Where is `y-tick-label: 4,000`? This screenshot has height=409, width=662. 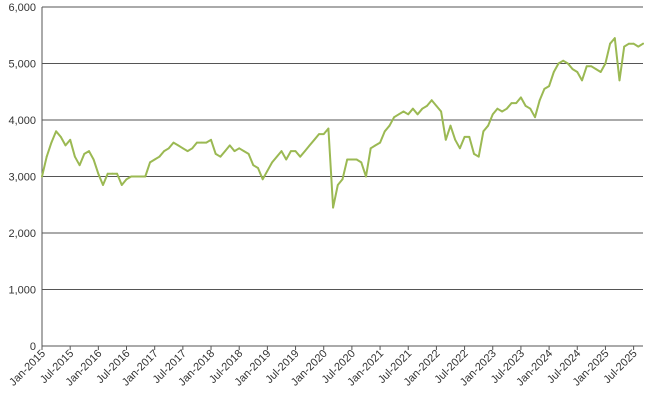 y-tick-label: 4,000 is located at coordinates (22, 121).